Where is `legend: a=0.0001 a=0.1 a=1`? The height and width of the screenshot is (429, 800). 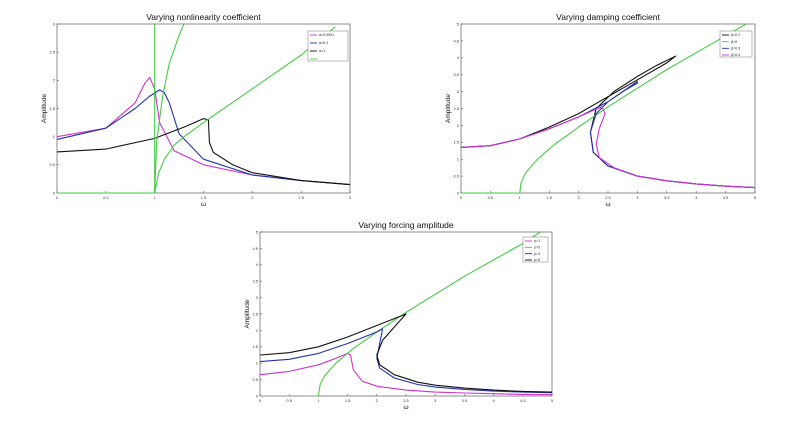 legend: a=0.0001 a=0.1 a=1 is located at coordinates (328, 46).